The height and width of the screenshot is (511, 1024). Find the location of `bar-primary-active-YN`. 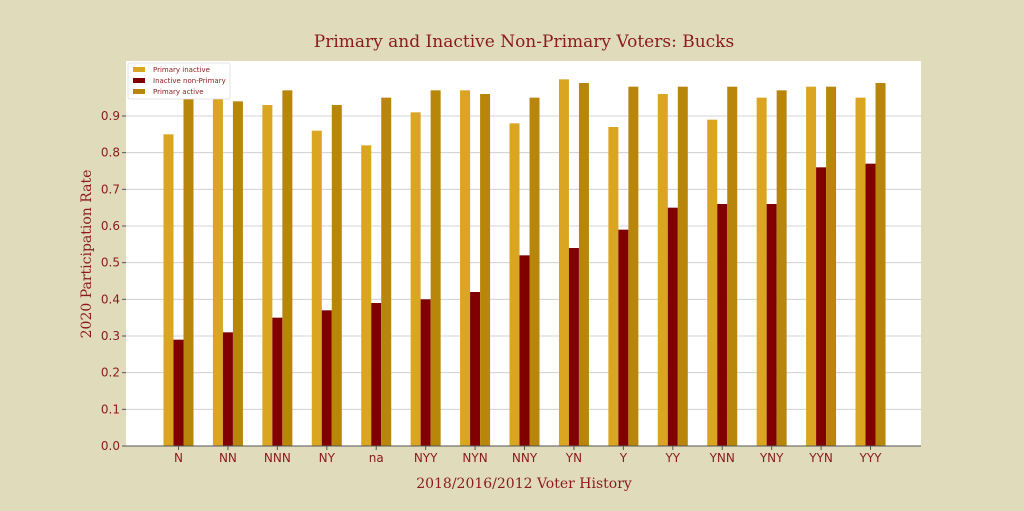

bar-primary-active-YN is located at coordinates (583, 264).